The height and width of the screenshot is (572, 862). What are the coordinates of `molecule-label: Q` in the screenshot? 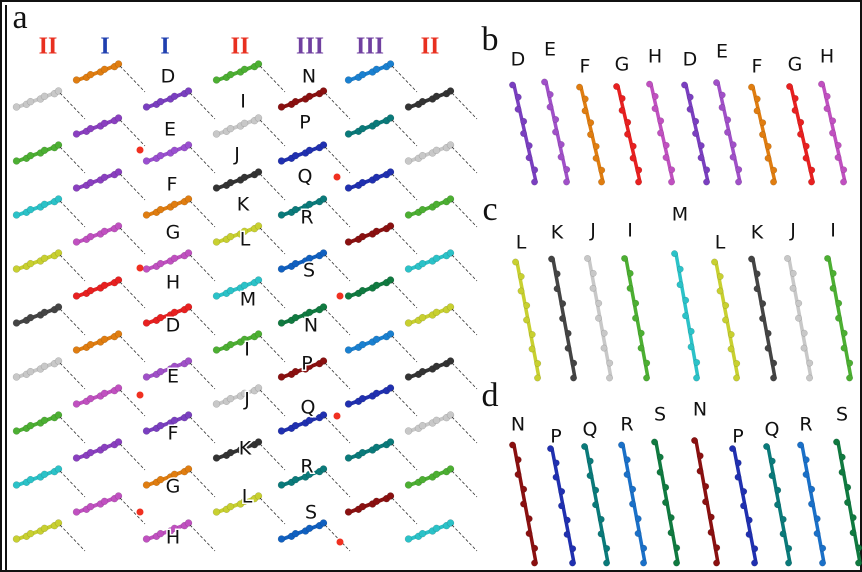 It's located at (305, 177).